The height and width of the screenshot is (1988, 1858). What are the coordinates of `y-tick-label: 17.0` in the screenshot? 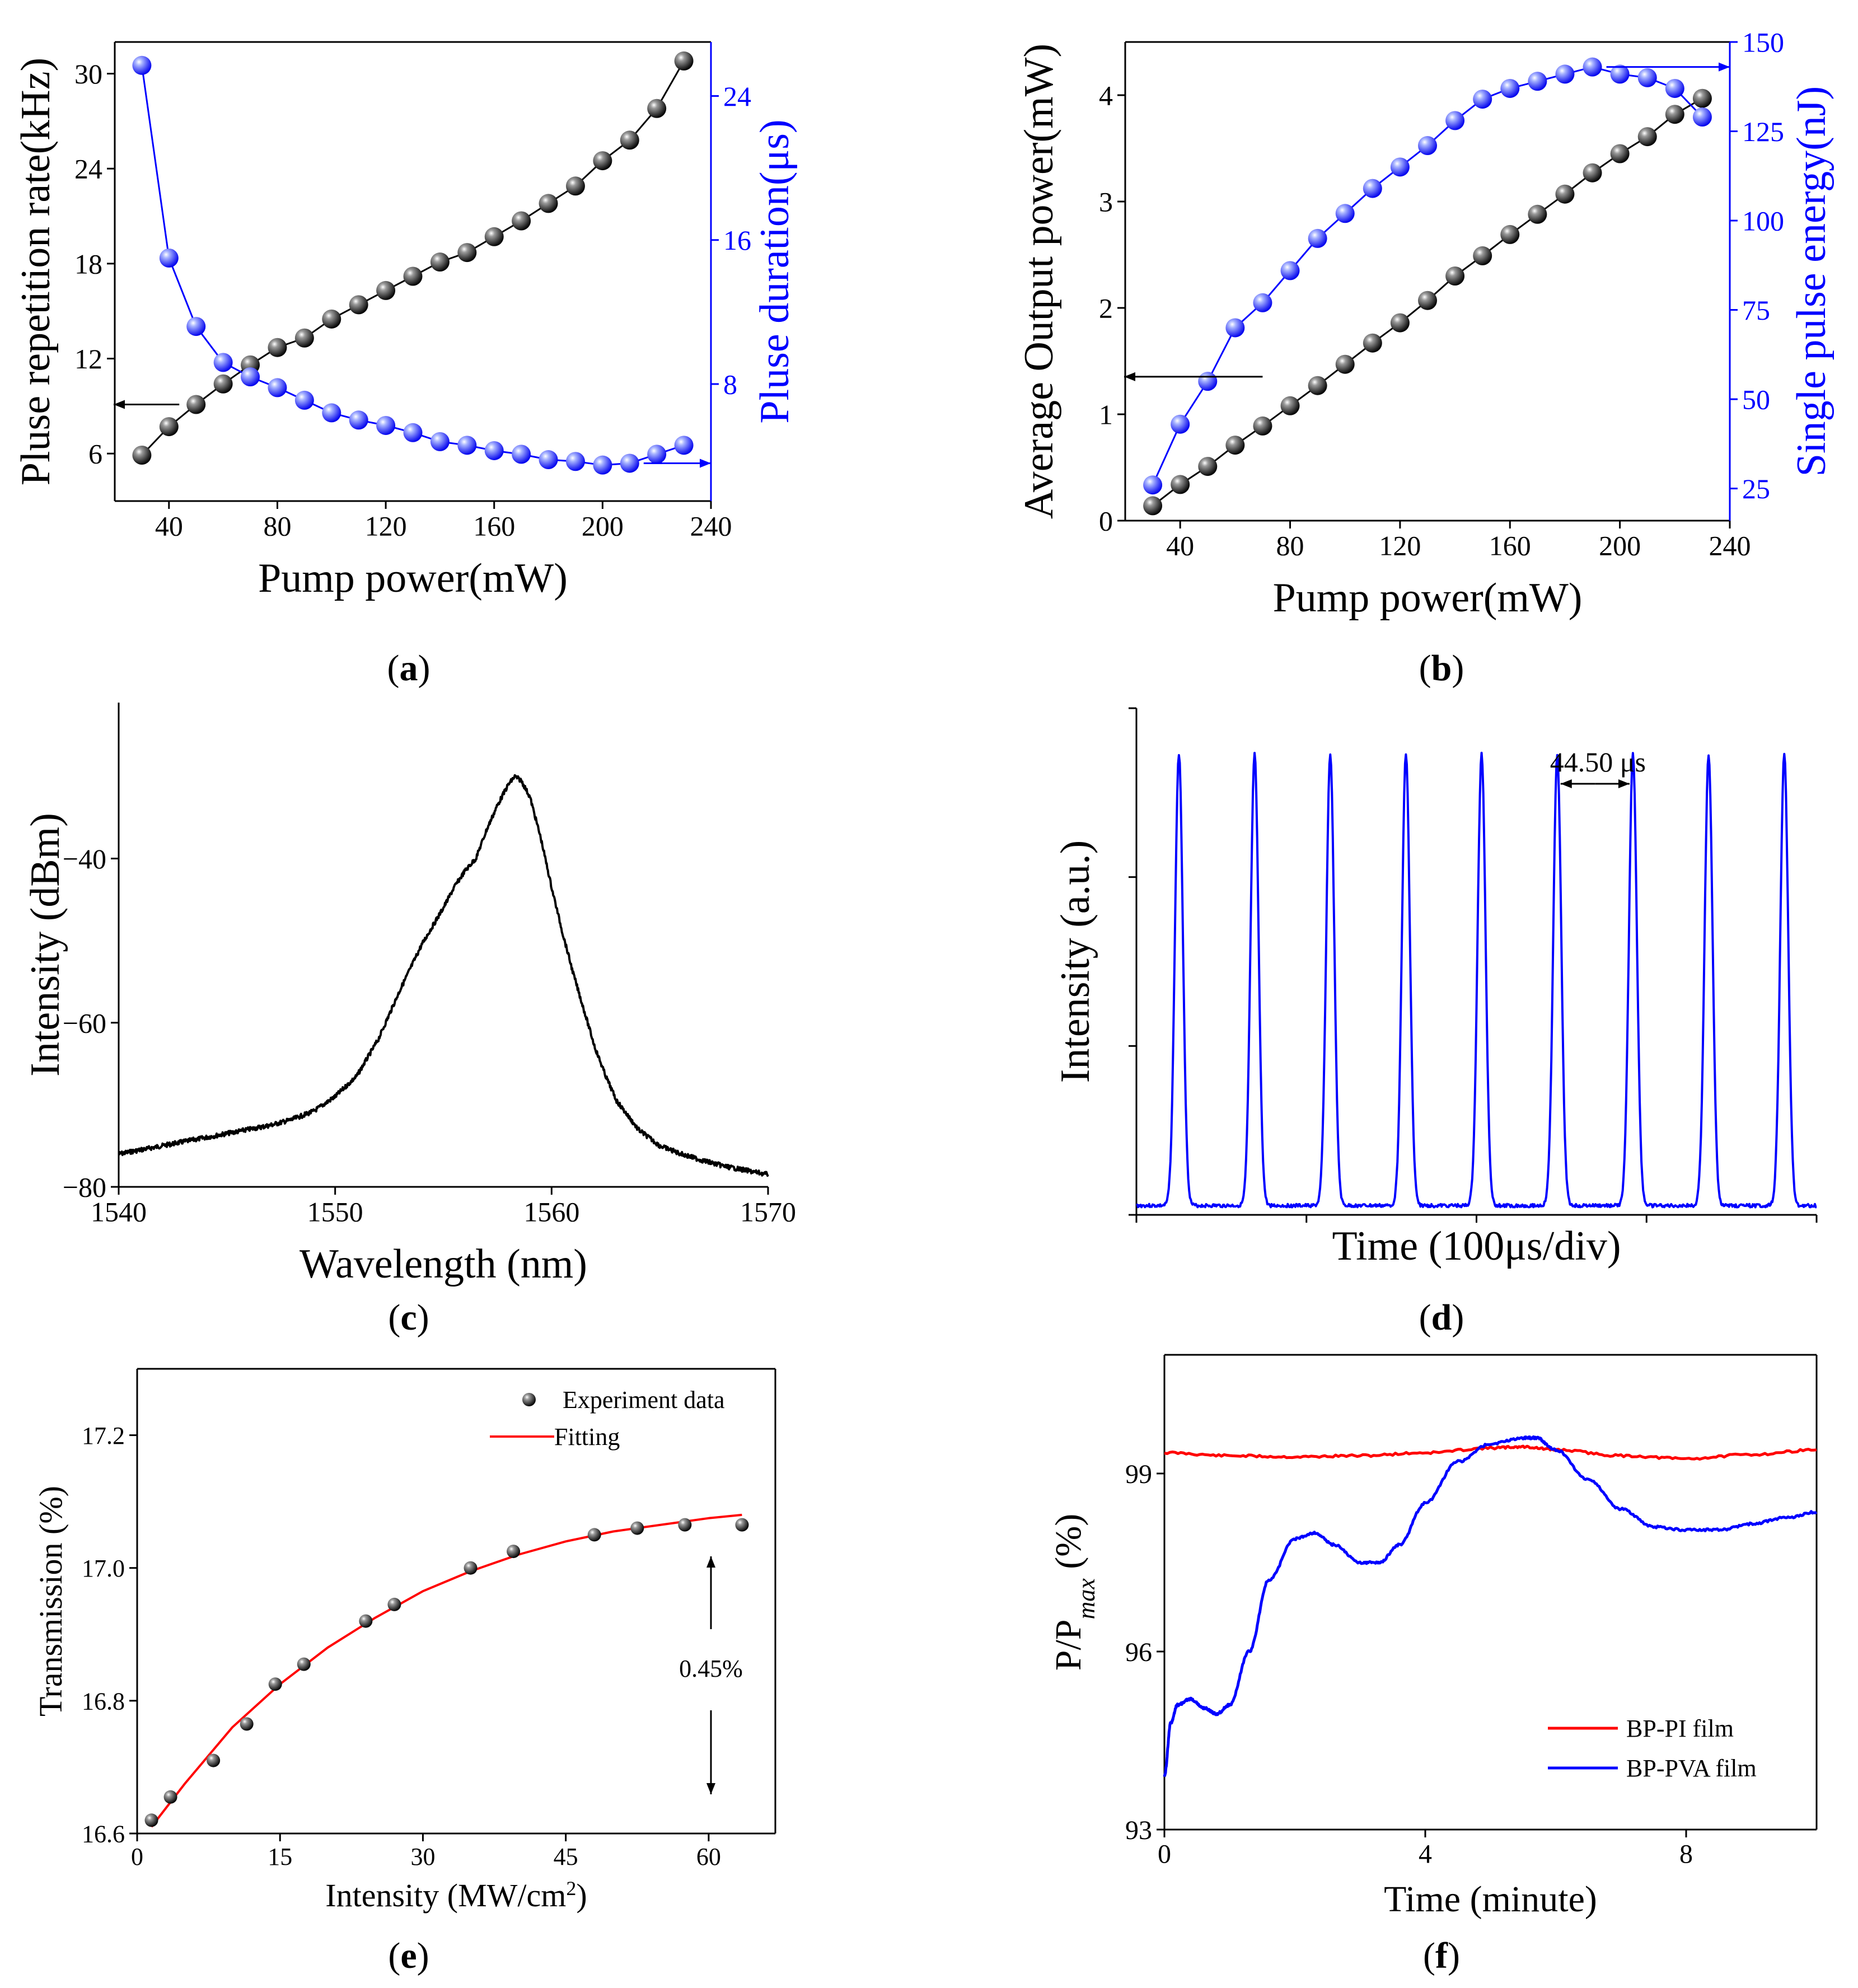 It's located at (104, 1568).